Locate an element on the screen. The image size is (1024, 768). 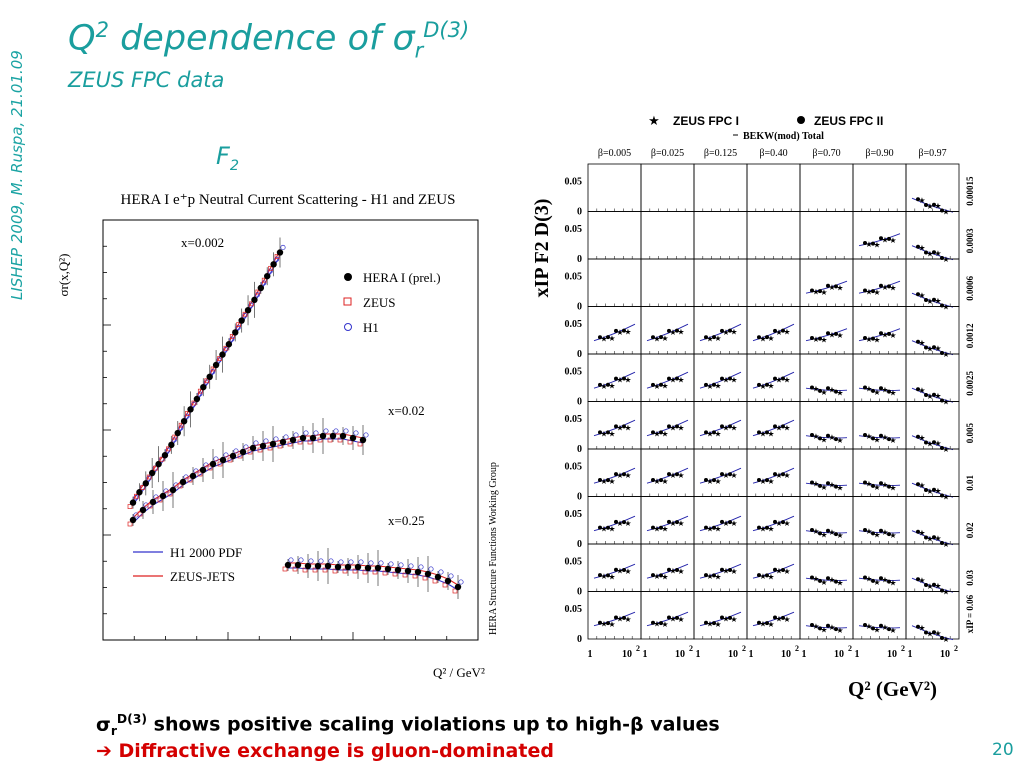
row-label-text: 0.0006 is located at coordinates (970, 288).